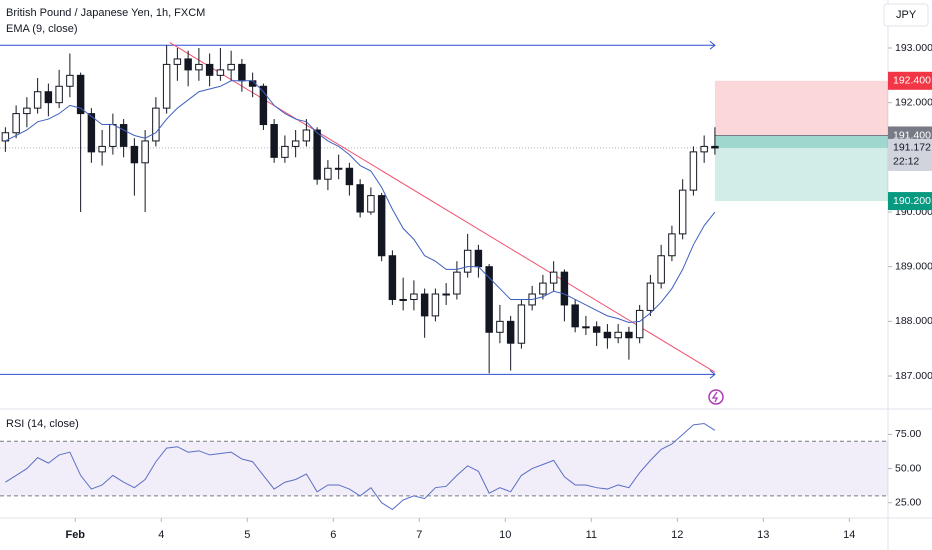 The height and width of the screenshot is (550, 932). I want to click on currency-button, so click(906, 15).